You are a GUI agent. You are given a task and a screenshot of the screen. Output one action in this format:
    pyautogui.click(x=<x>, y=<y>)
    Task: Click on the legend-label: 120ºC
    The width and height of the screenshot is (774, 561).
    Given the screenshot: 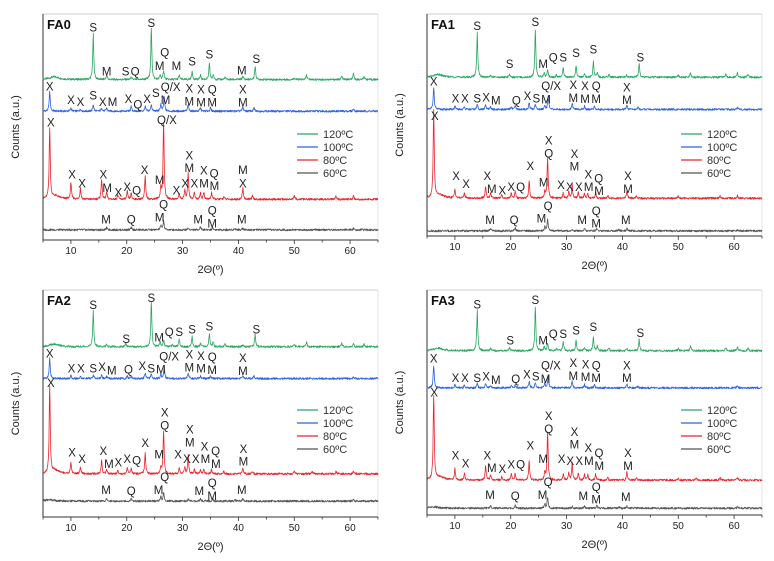 What is the action you would take?
    pyautogui.click(x=338, y=411)
    